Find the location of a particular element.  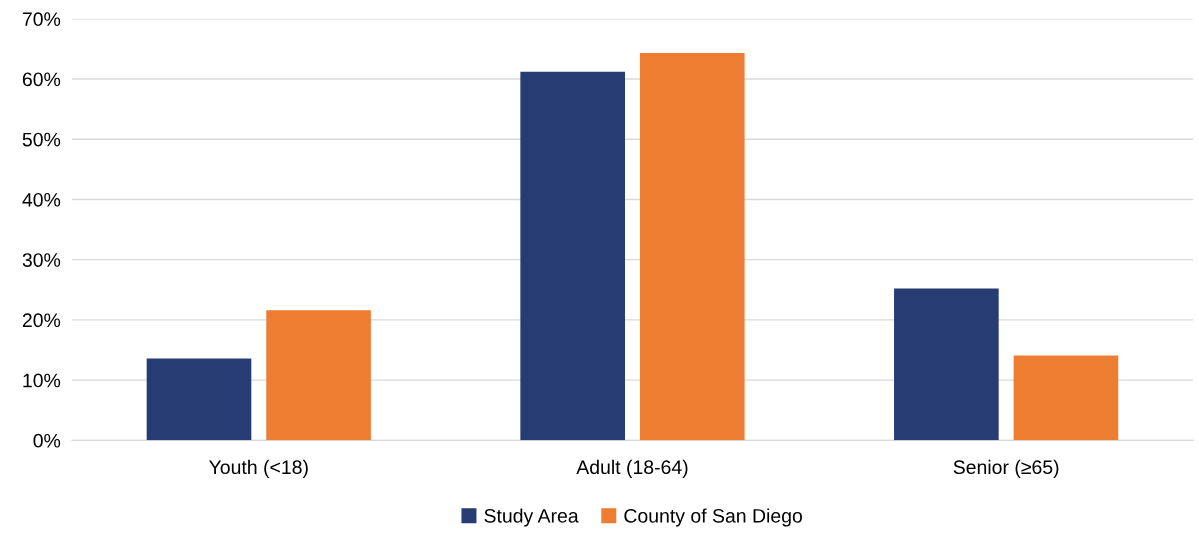

y-tick-label: 60% is located at coordinates (41, 79).